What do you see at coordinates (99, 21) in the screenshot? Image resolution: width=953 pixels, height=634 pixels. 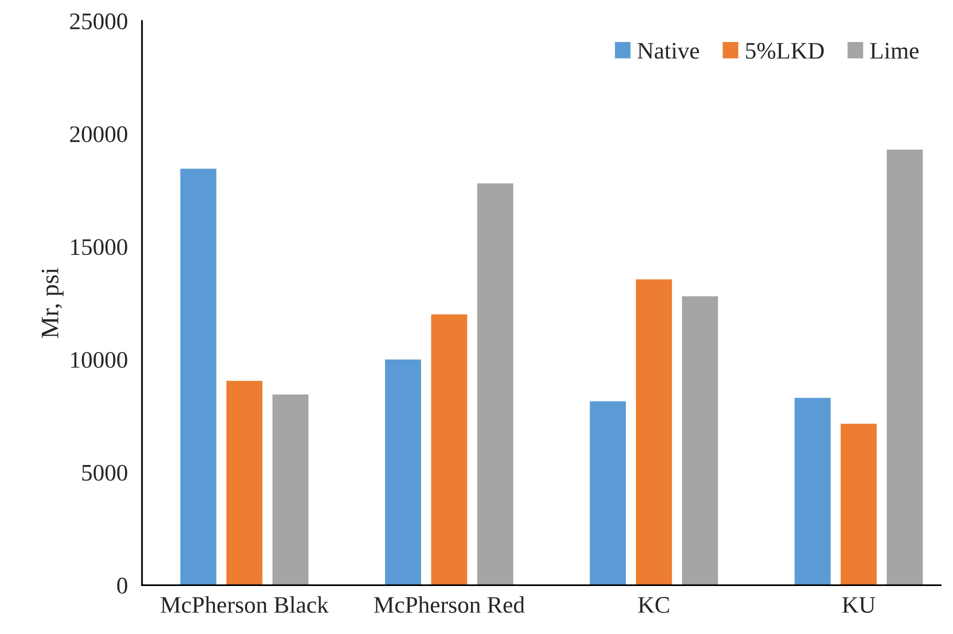 I see `y-tick-label: 25000` at bounding box center [99, 21].